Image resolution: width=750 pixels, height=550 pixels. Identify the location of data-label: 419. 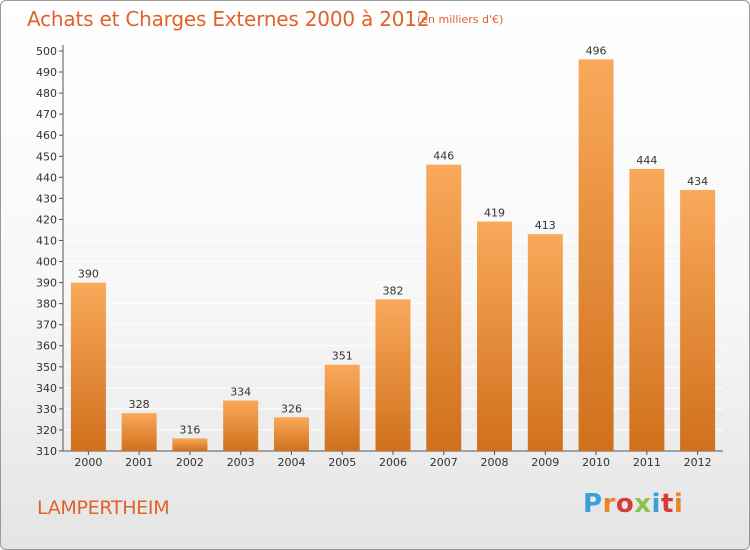
(494, 213).